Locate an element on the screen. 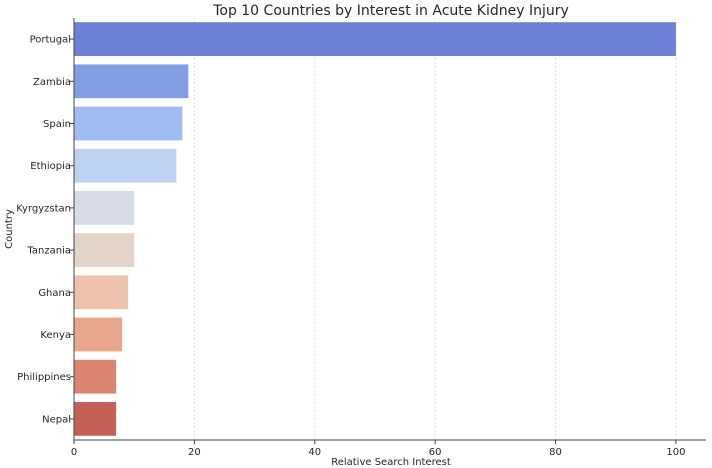 This screenshot has width=712, height=468. bar-kenya is located at coordinates (98, 334).